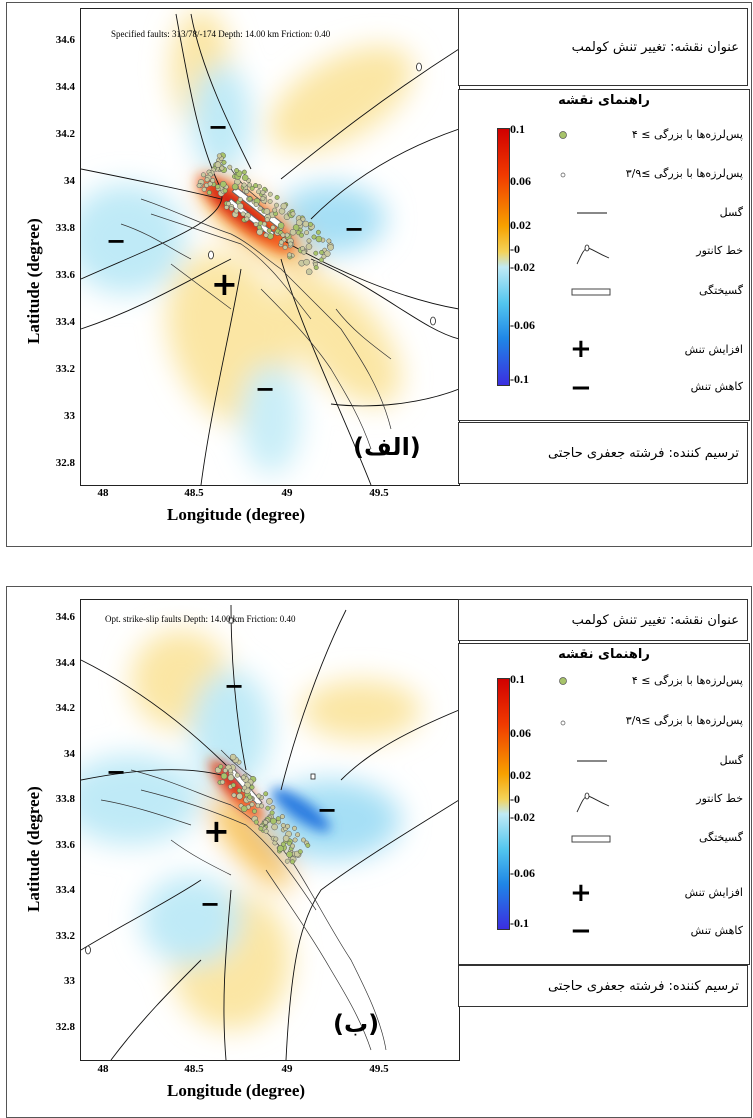  I want to click on legend-label: کاهش تنش, so click(716, 930).